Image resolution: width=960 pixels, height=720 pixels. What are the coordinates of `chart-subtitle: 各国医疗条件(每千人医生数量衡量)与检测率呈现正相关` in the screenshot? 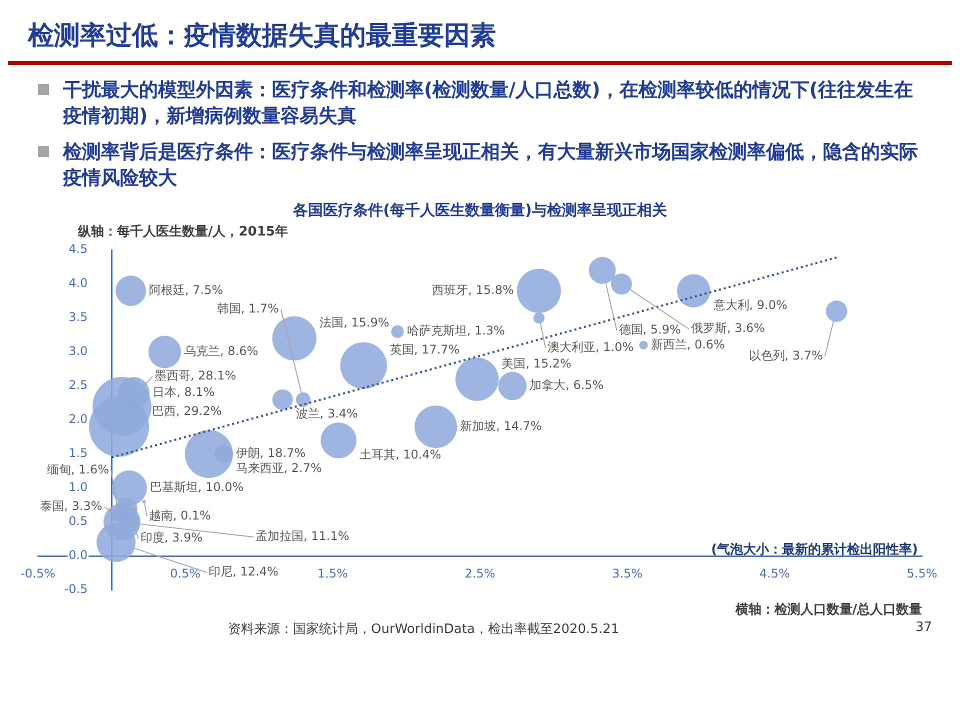 It's located at (480, 210).